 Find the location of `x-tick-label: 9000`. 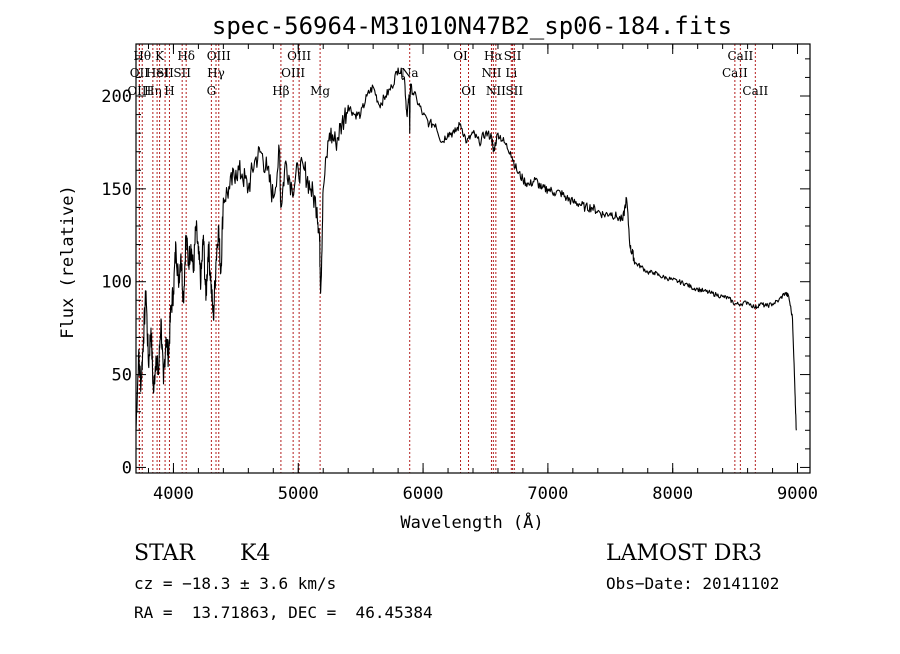

x-tick-label: 9000 is located at coordinates (797, 494).